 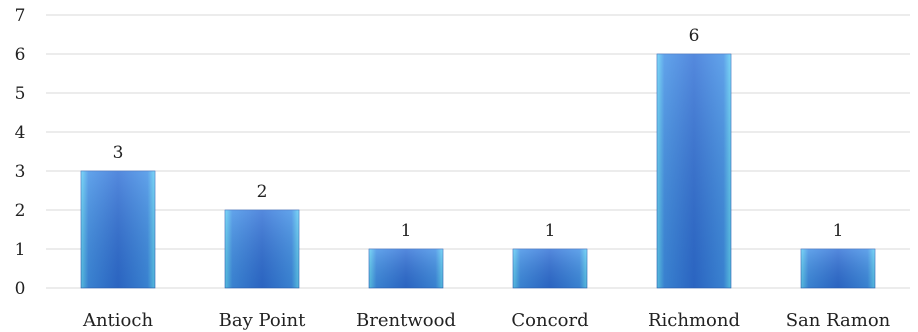 I want to click on bar-brentwood, so click(x=406, y=268).